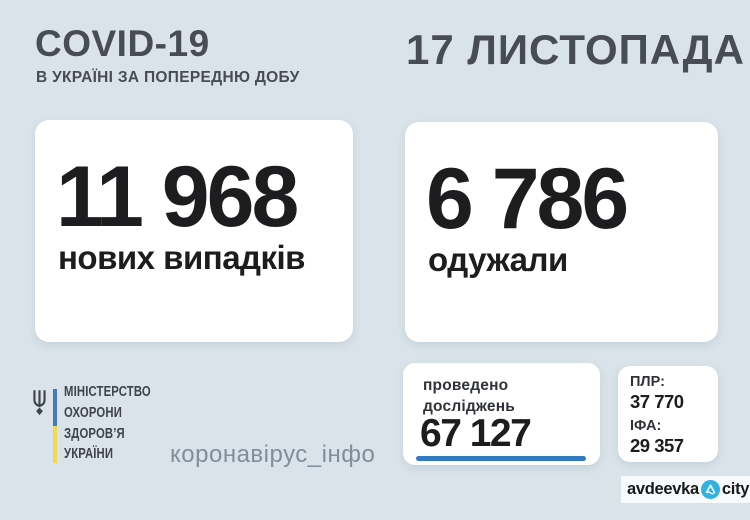 The image size is (750, 520). What do you see at coordinates (476, 433) in the screenshot?
I see `tests-value: 67 127` at bounding box center [476, 433].